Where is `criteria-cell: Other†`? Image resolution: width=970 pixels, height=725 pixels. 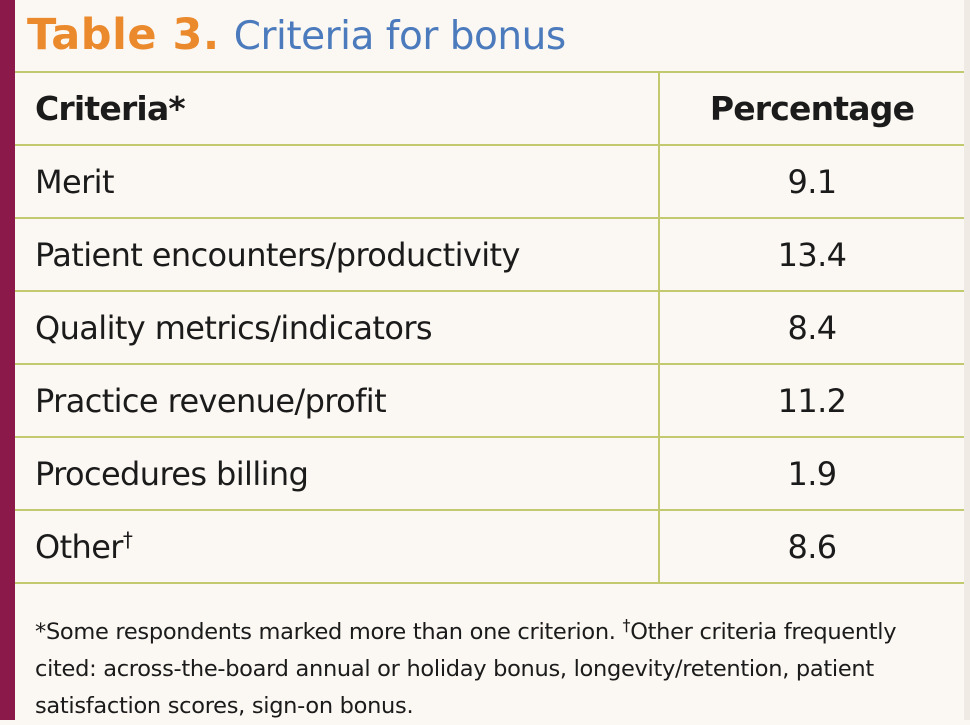 criteria-cell: Other† is located at coordinates (337, 547).